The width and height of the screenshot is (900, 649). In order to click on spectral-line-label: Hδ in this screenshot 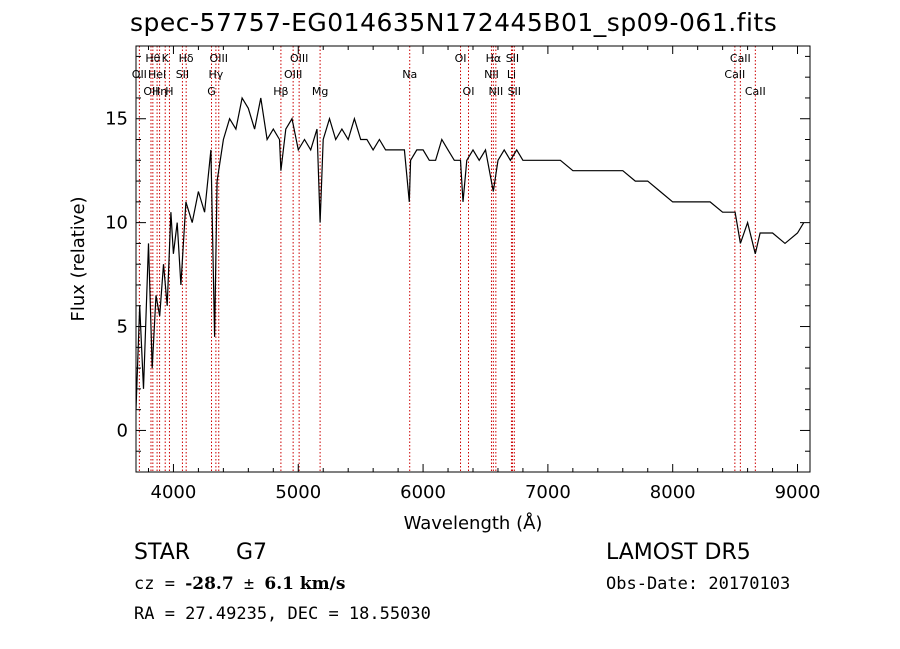, I will do `click(186, 58)`.